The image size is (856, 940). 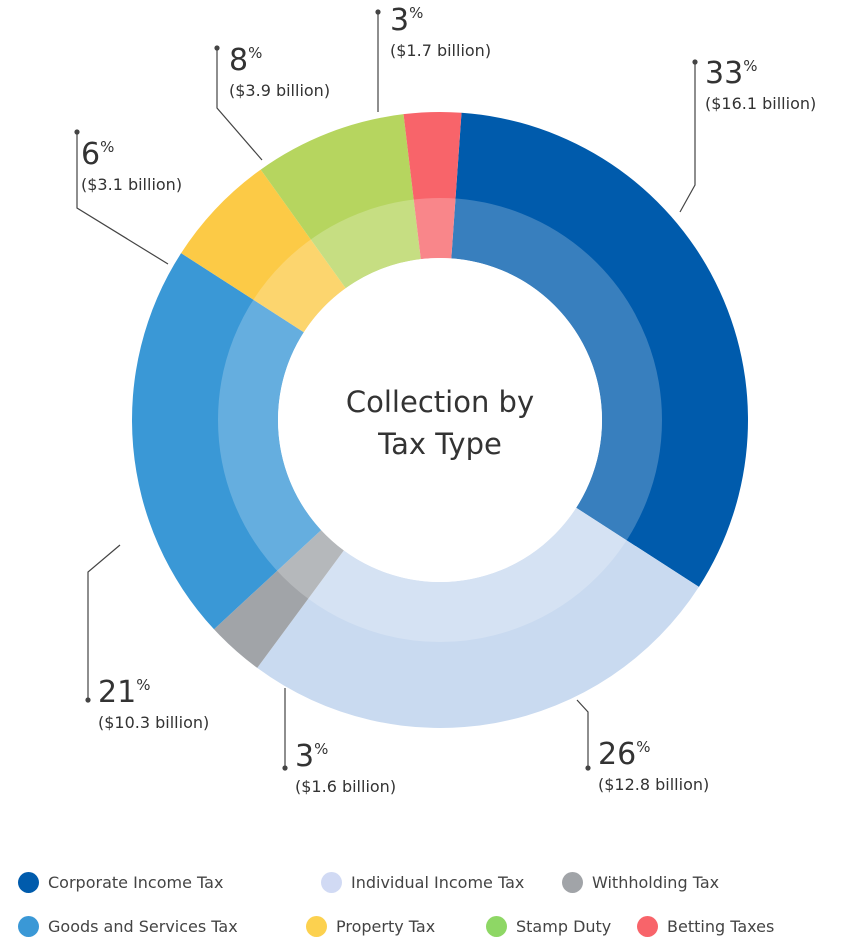 I want to click on legend-swatch-property-tax, so click(x=316, y=926).